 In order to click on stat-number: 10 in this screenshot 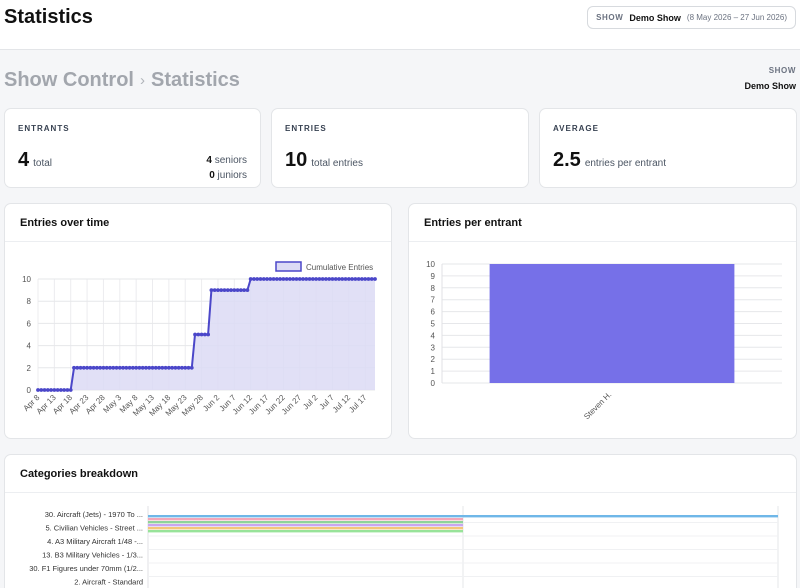, I will do `click(296, 160)`.